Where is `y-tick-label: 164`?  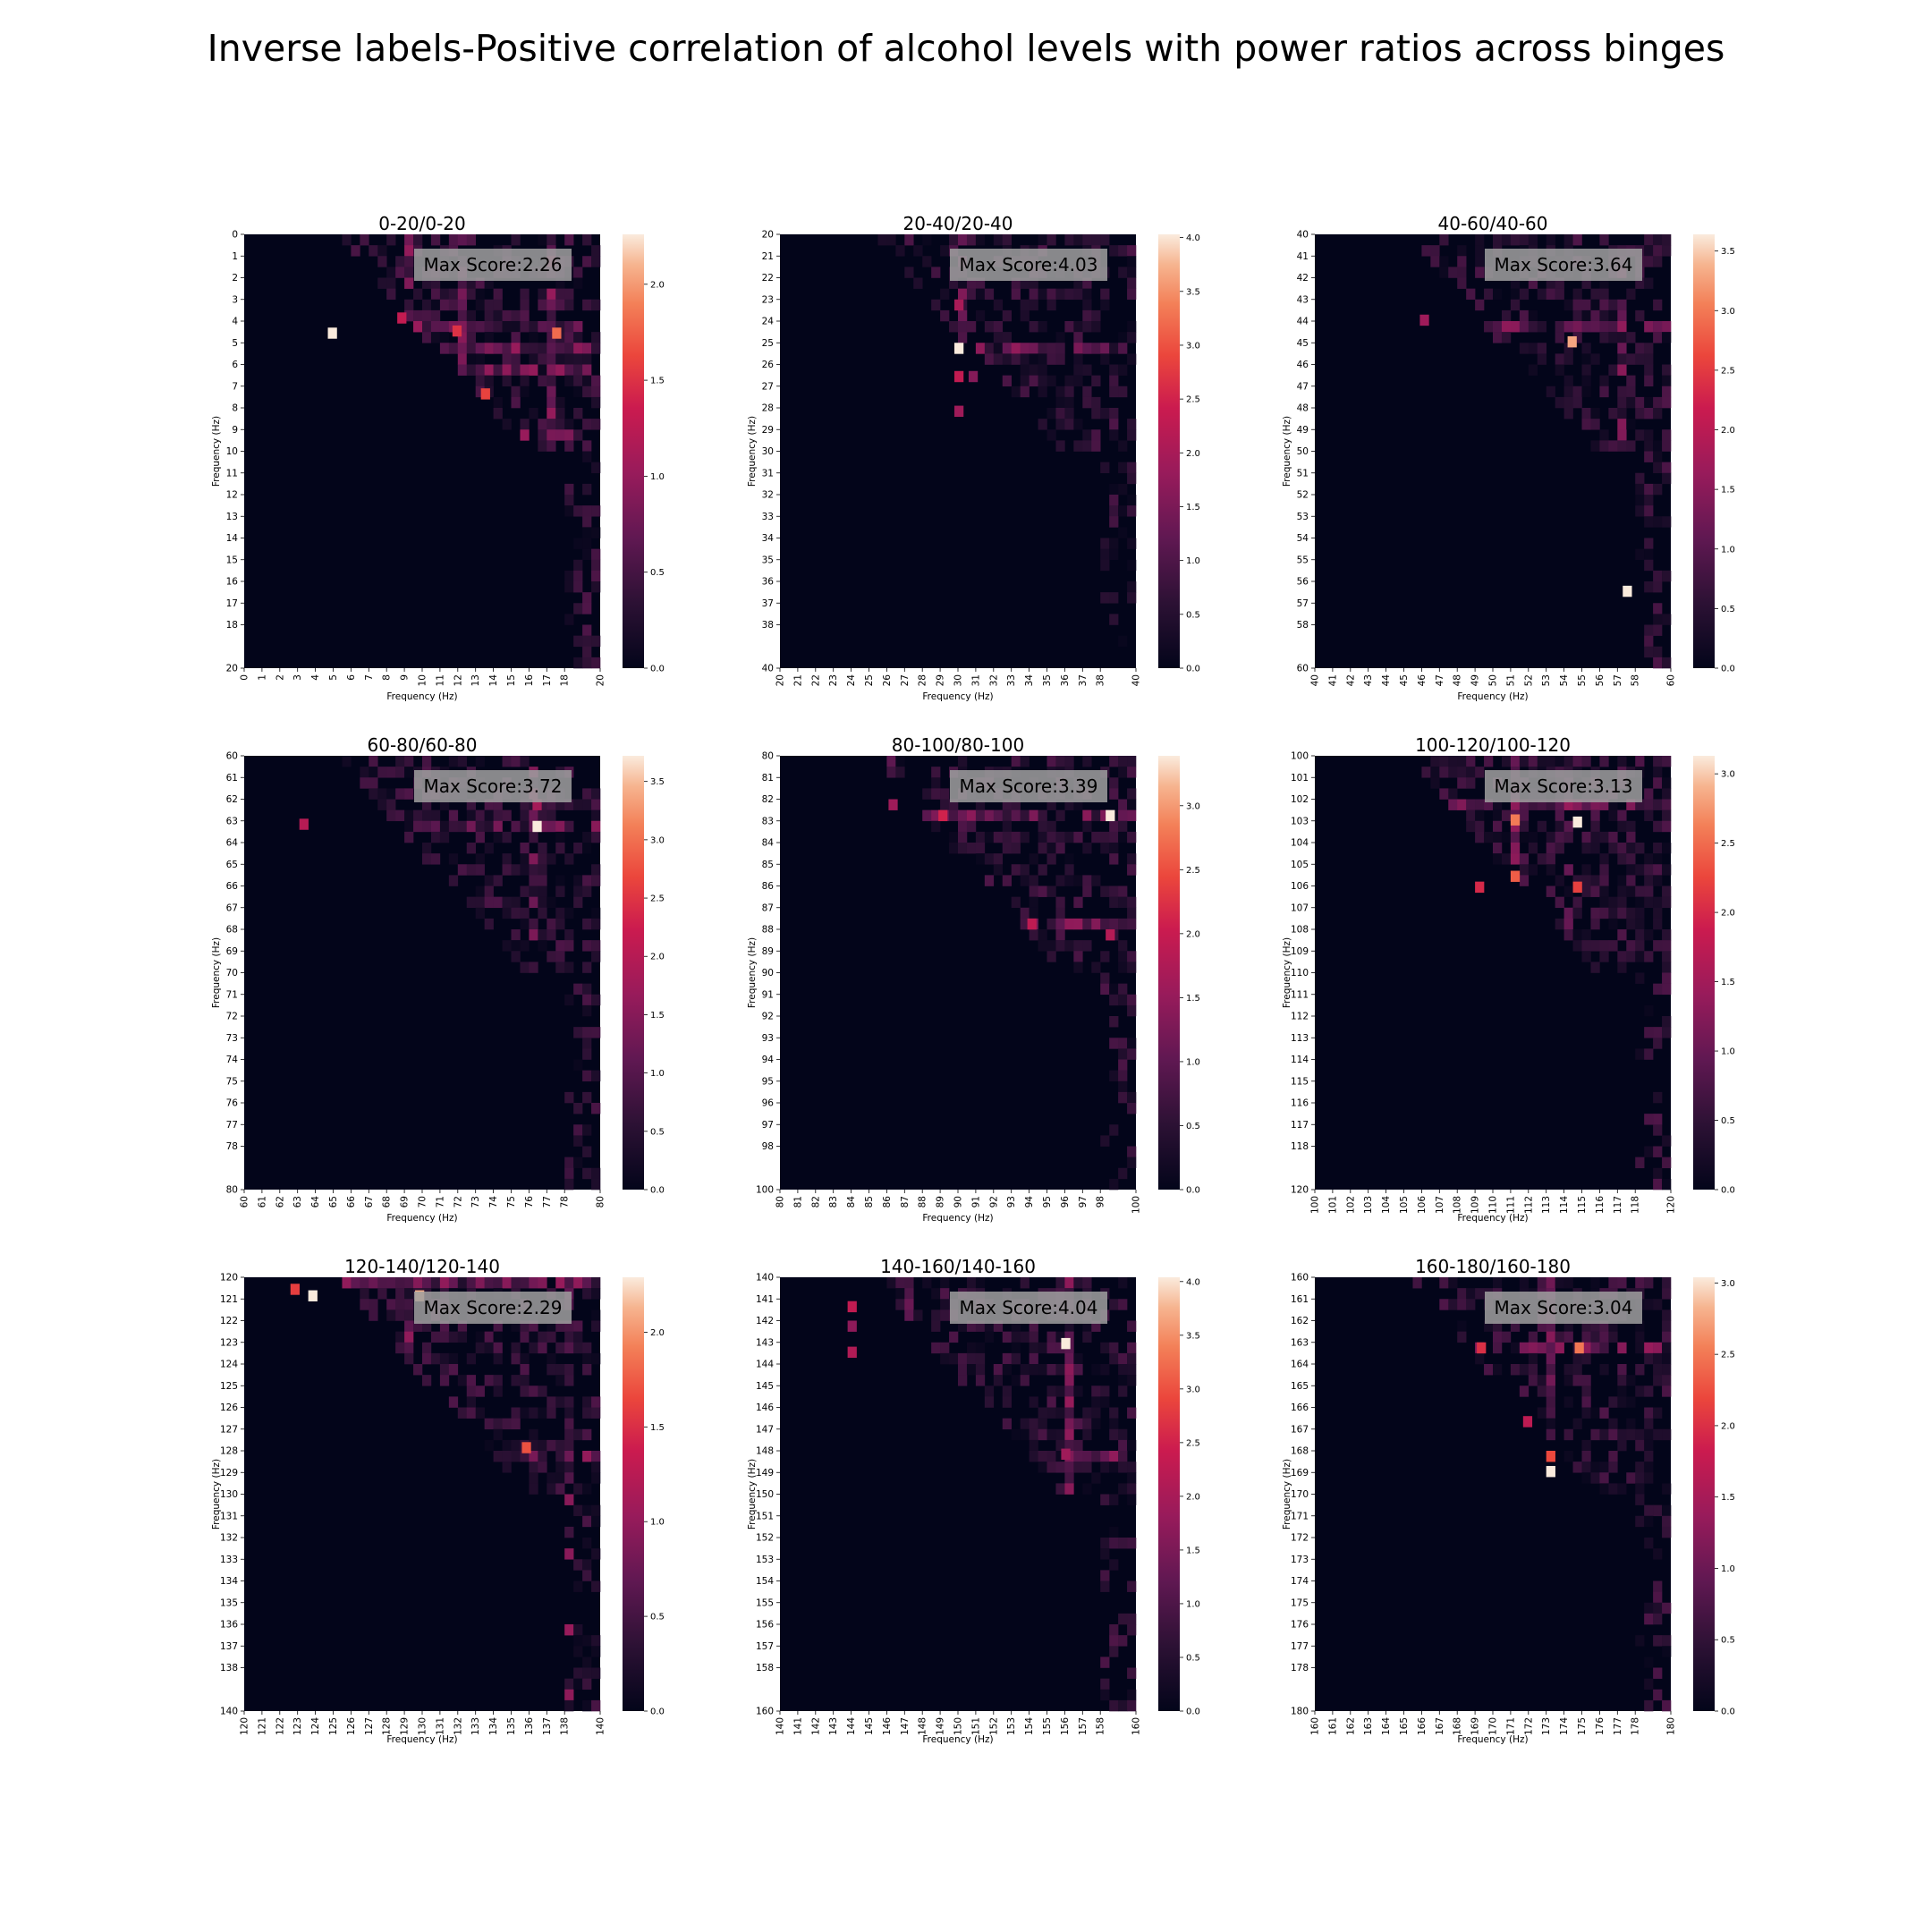 y-tick-label: 164 is located at coordinates (1300, 1365).